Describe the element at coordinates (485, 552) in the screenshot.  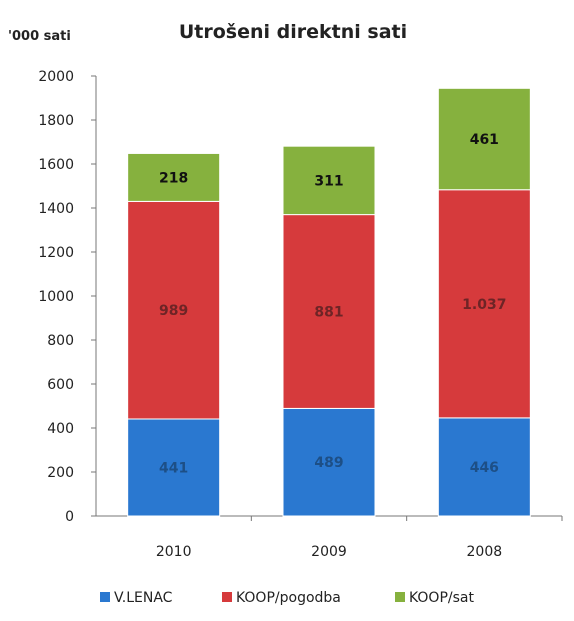
I see `x-tick-label: 2008` at that location.